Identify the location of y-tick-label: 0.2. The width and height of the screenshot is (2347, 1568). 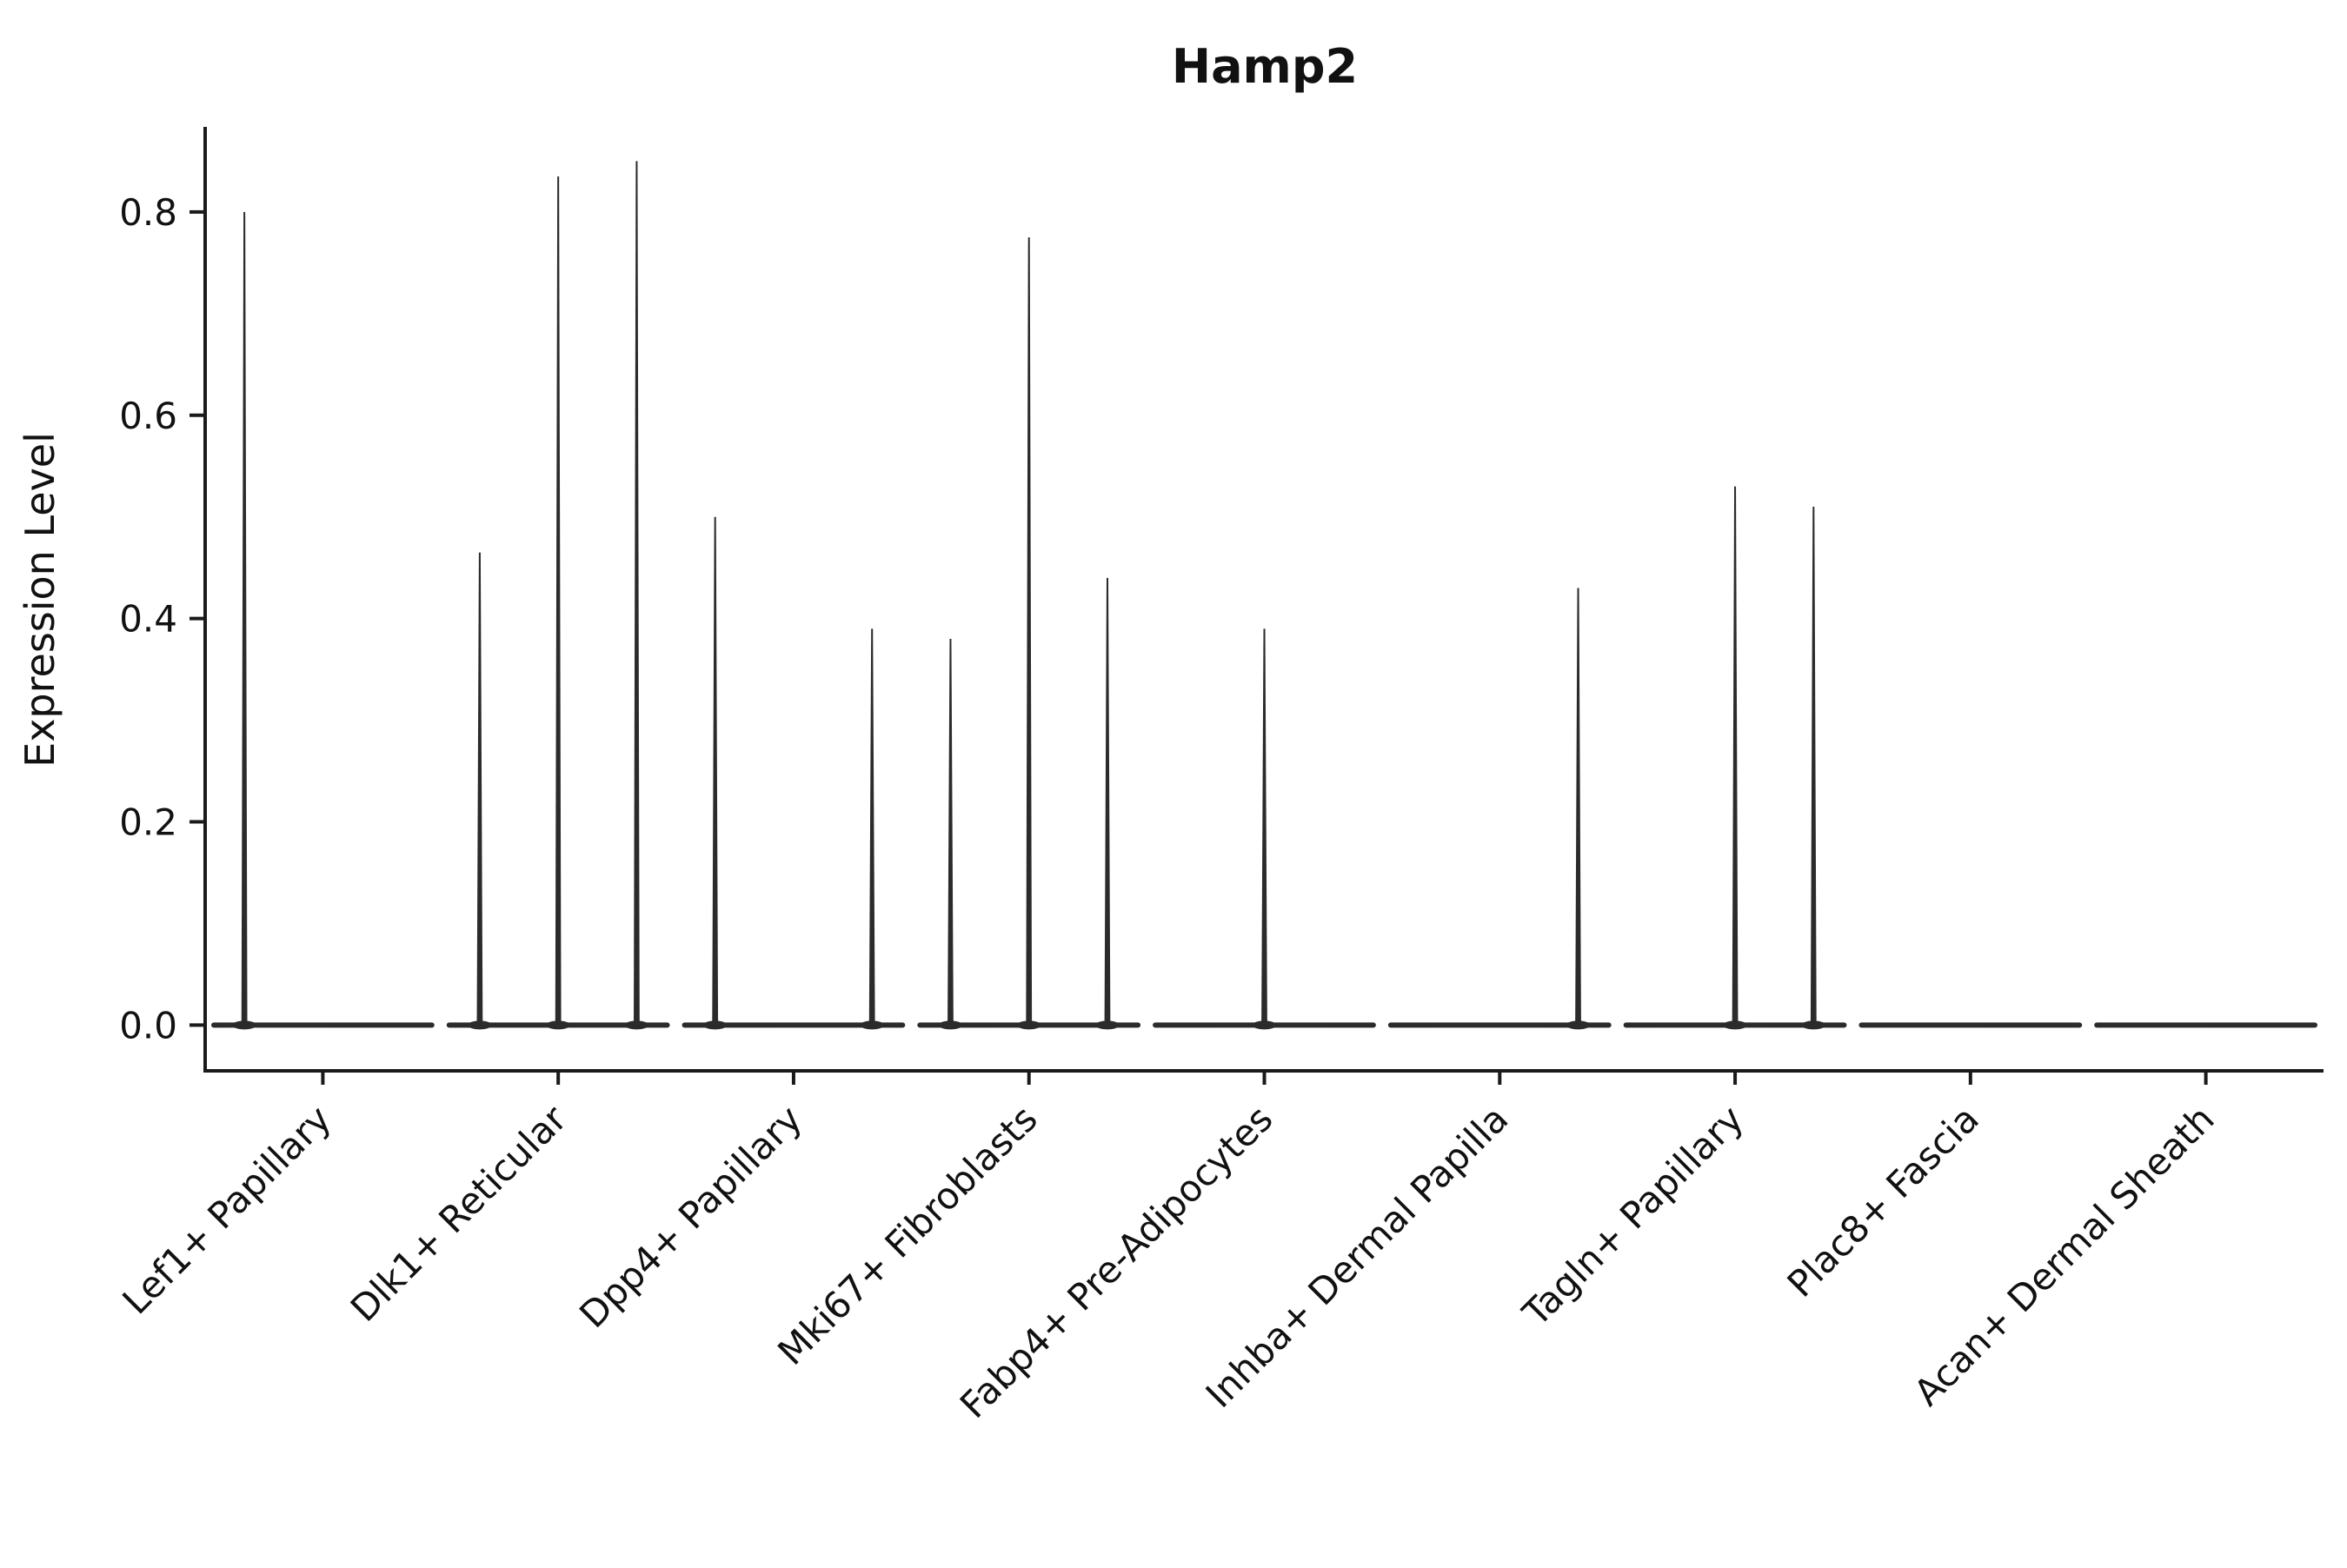
(148, 822).